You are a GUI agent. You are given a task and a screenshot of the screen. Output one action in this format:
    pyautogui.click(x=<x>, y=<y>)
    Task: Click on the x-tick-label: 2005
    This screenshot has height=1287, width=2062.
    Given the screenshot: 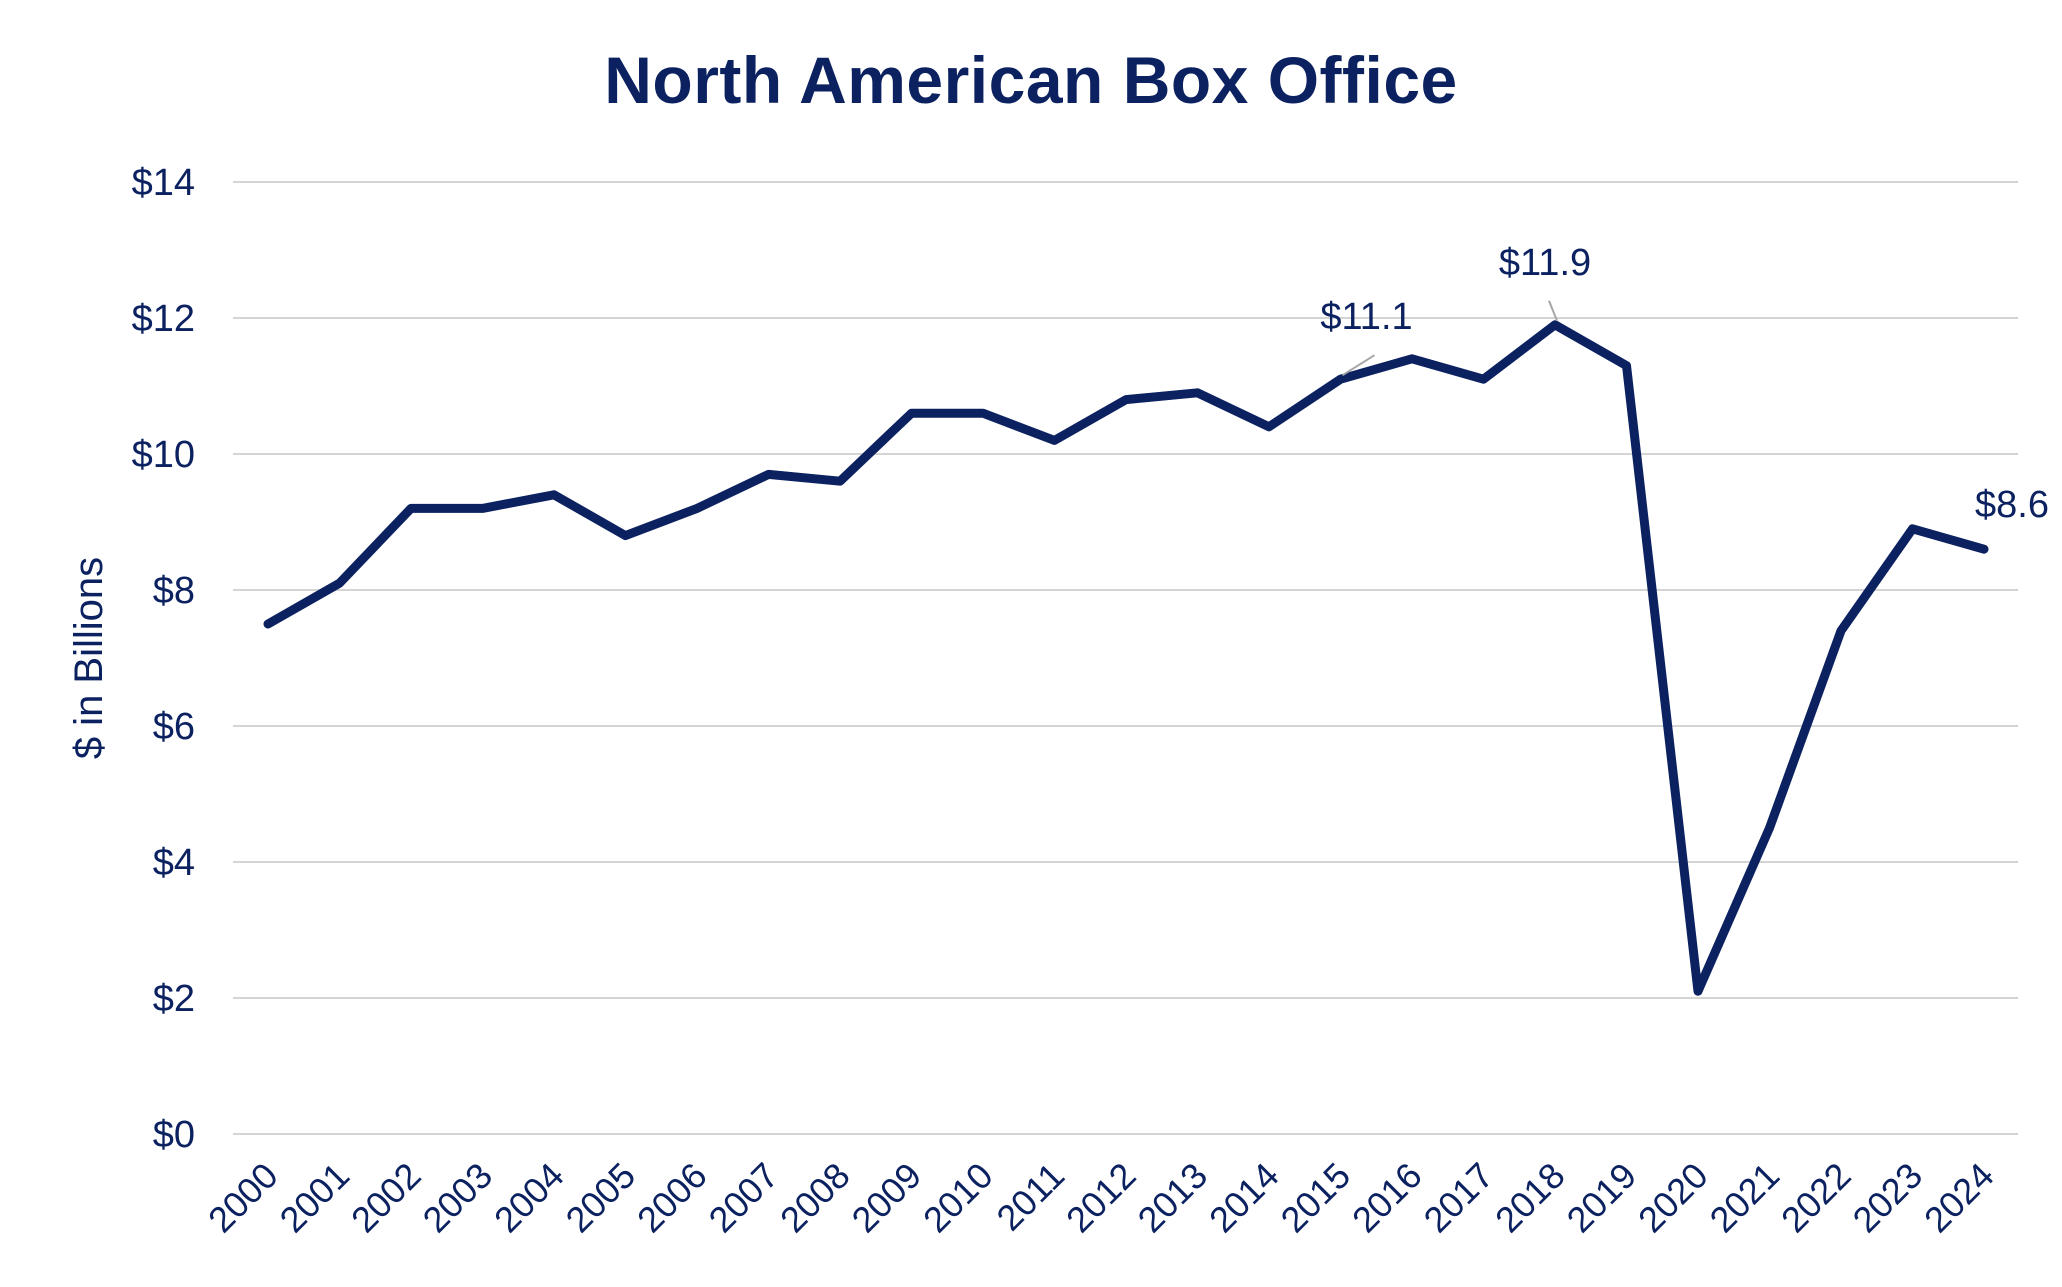 What is the action you would take?
    pyautogui.click(x=601, y=1198)
    